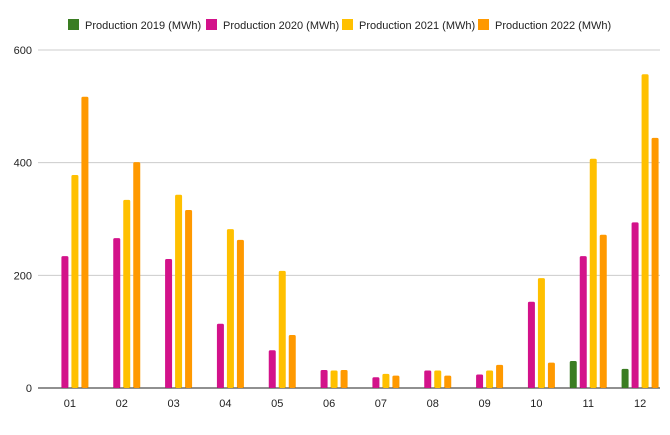 The width and height of the screenshot is (670, 435). I want to click on x-tick-label: 09, so click(484, 404).